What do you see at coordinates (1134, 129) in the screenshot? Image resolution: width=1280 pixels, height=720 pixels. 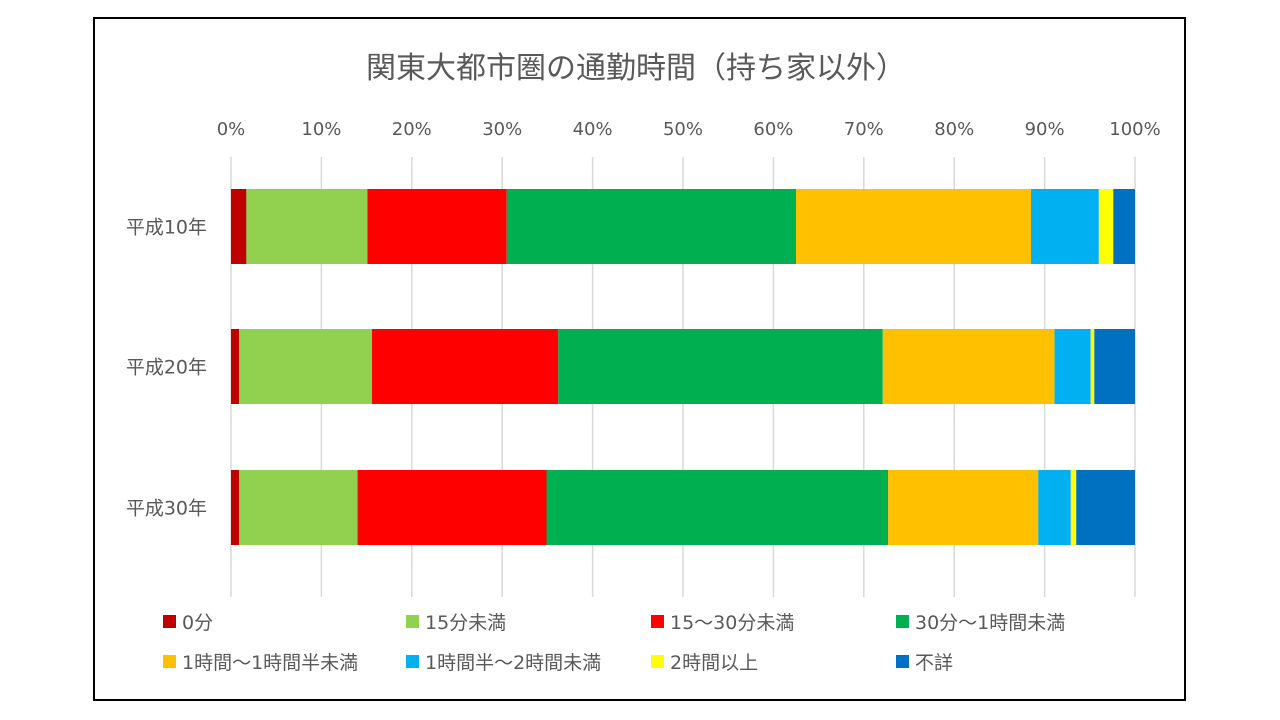 I see `x-tick-label: 100%` at bounding box center [1134, 129].